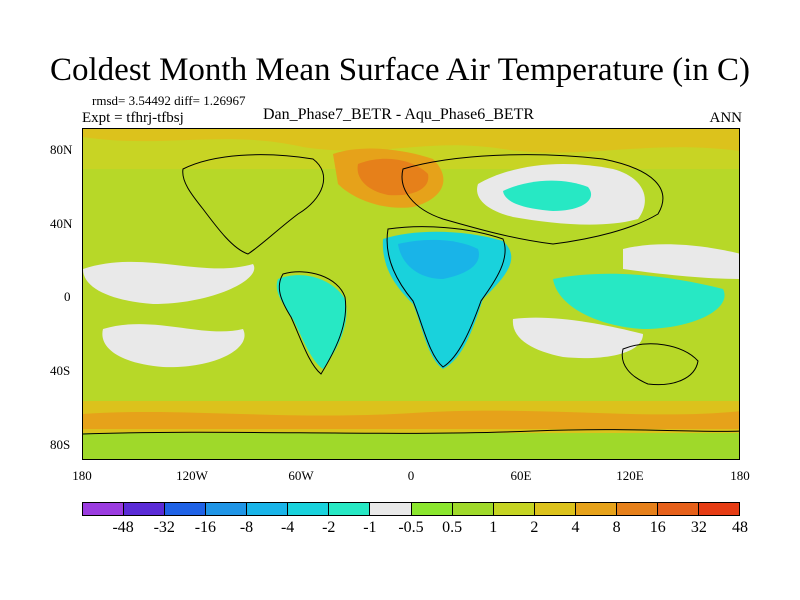 This screenshot has width=800, height=600. I want to click on pacific-neutral-band-north, so click(169, 282).